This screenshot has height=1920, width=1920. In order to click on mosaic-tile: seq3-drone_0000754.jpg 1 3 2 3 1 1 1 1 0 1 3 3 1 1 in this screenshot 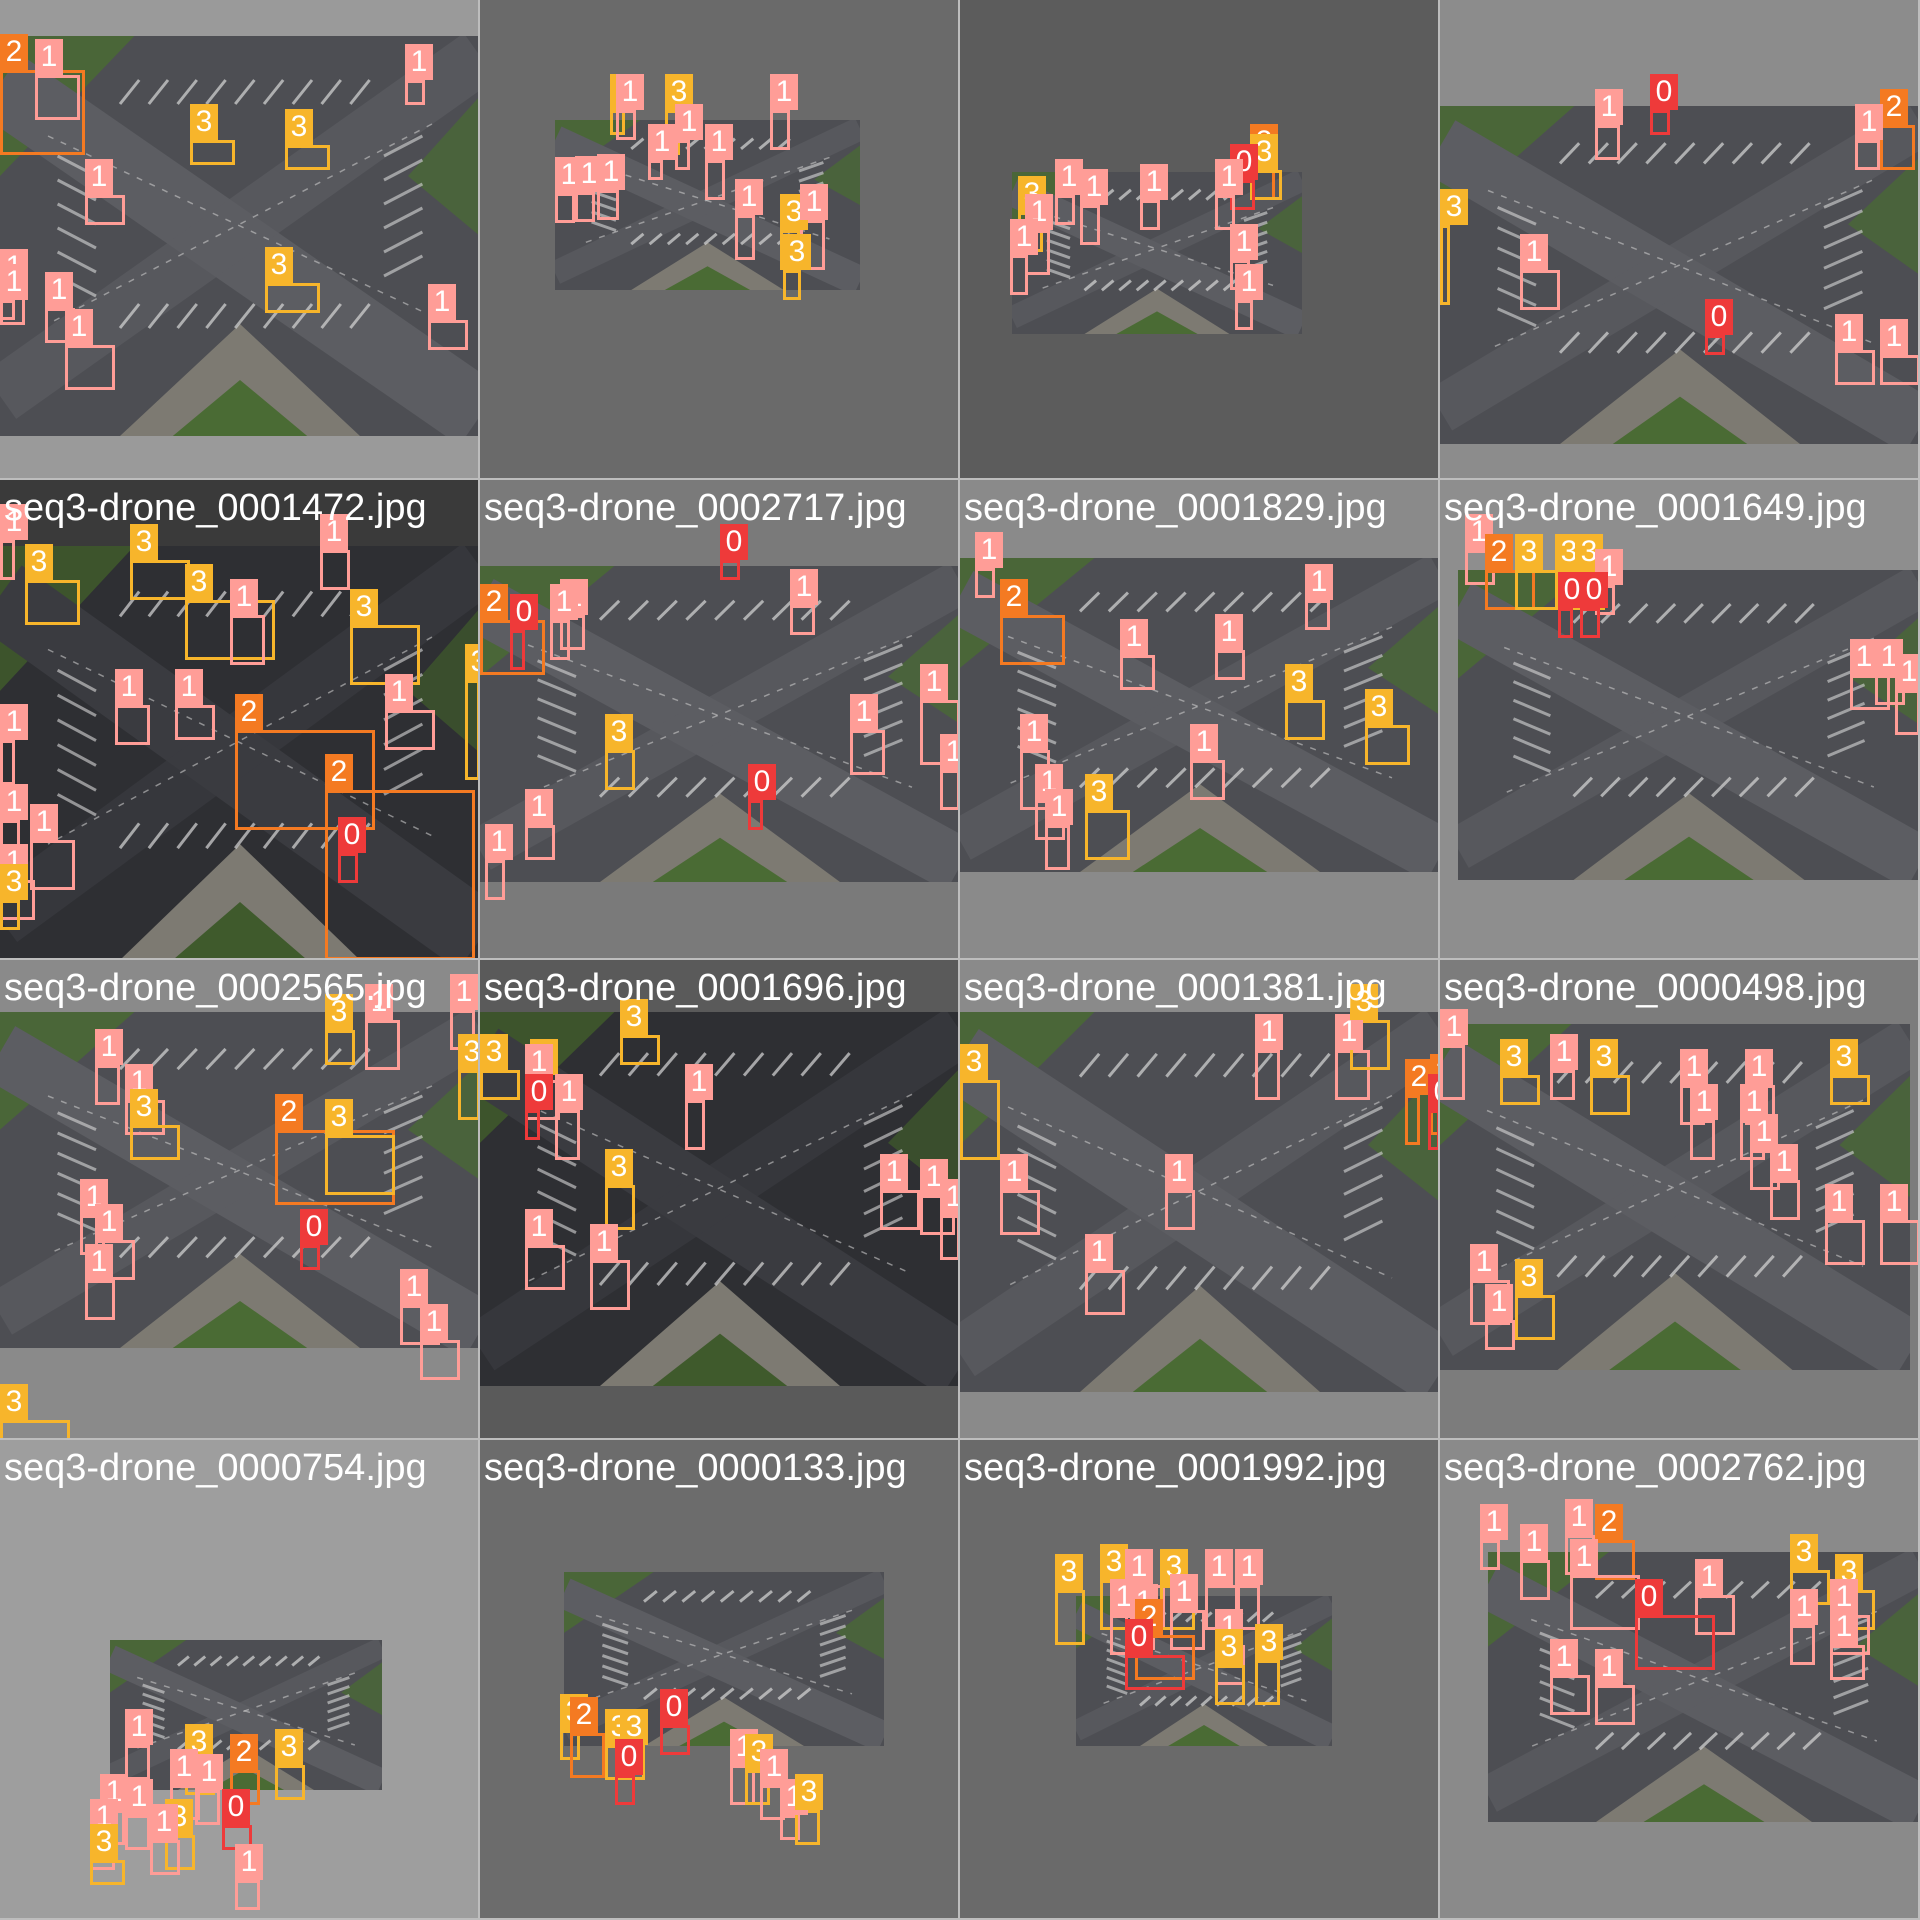, I will do `click(240, 1680)`.